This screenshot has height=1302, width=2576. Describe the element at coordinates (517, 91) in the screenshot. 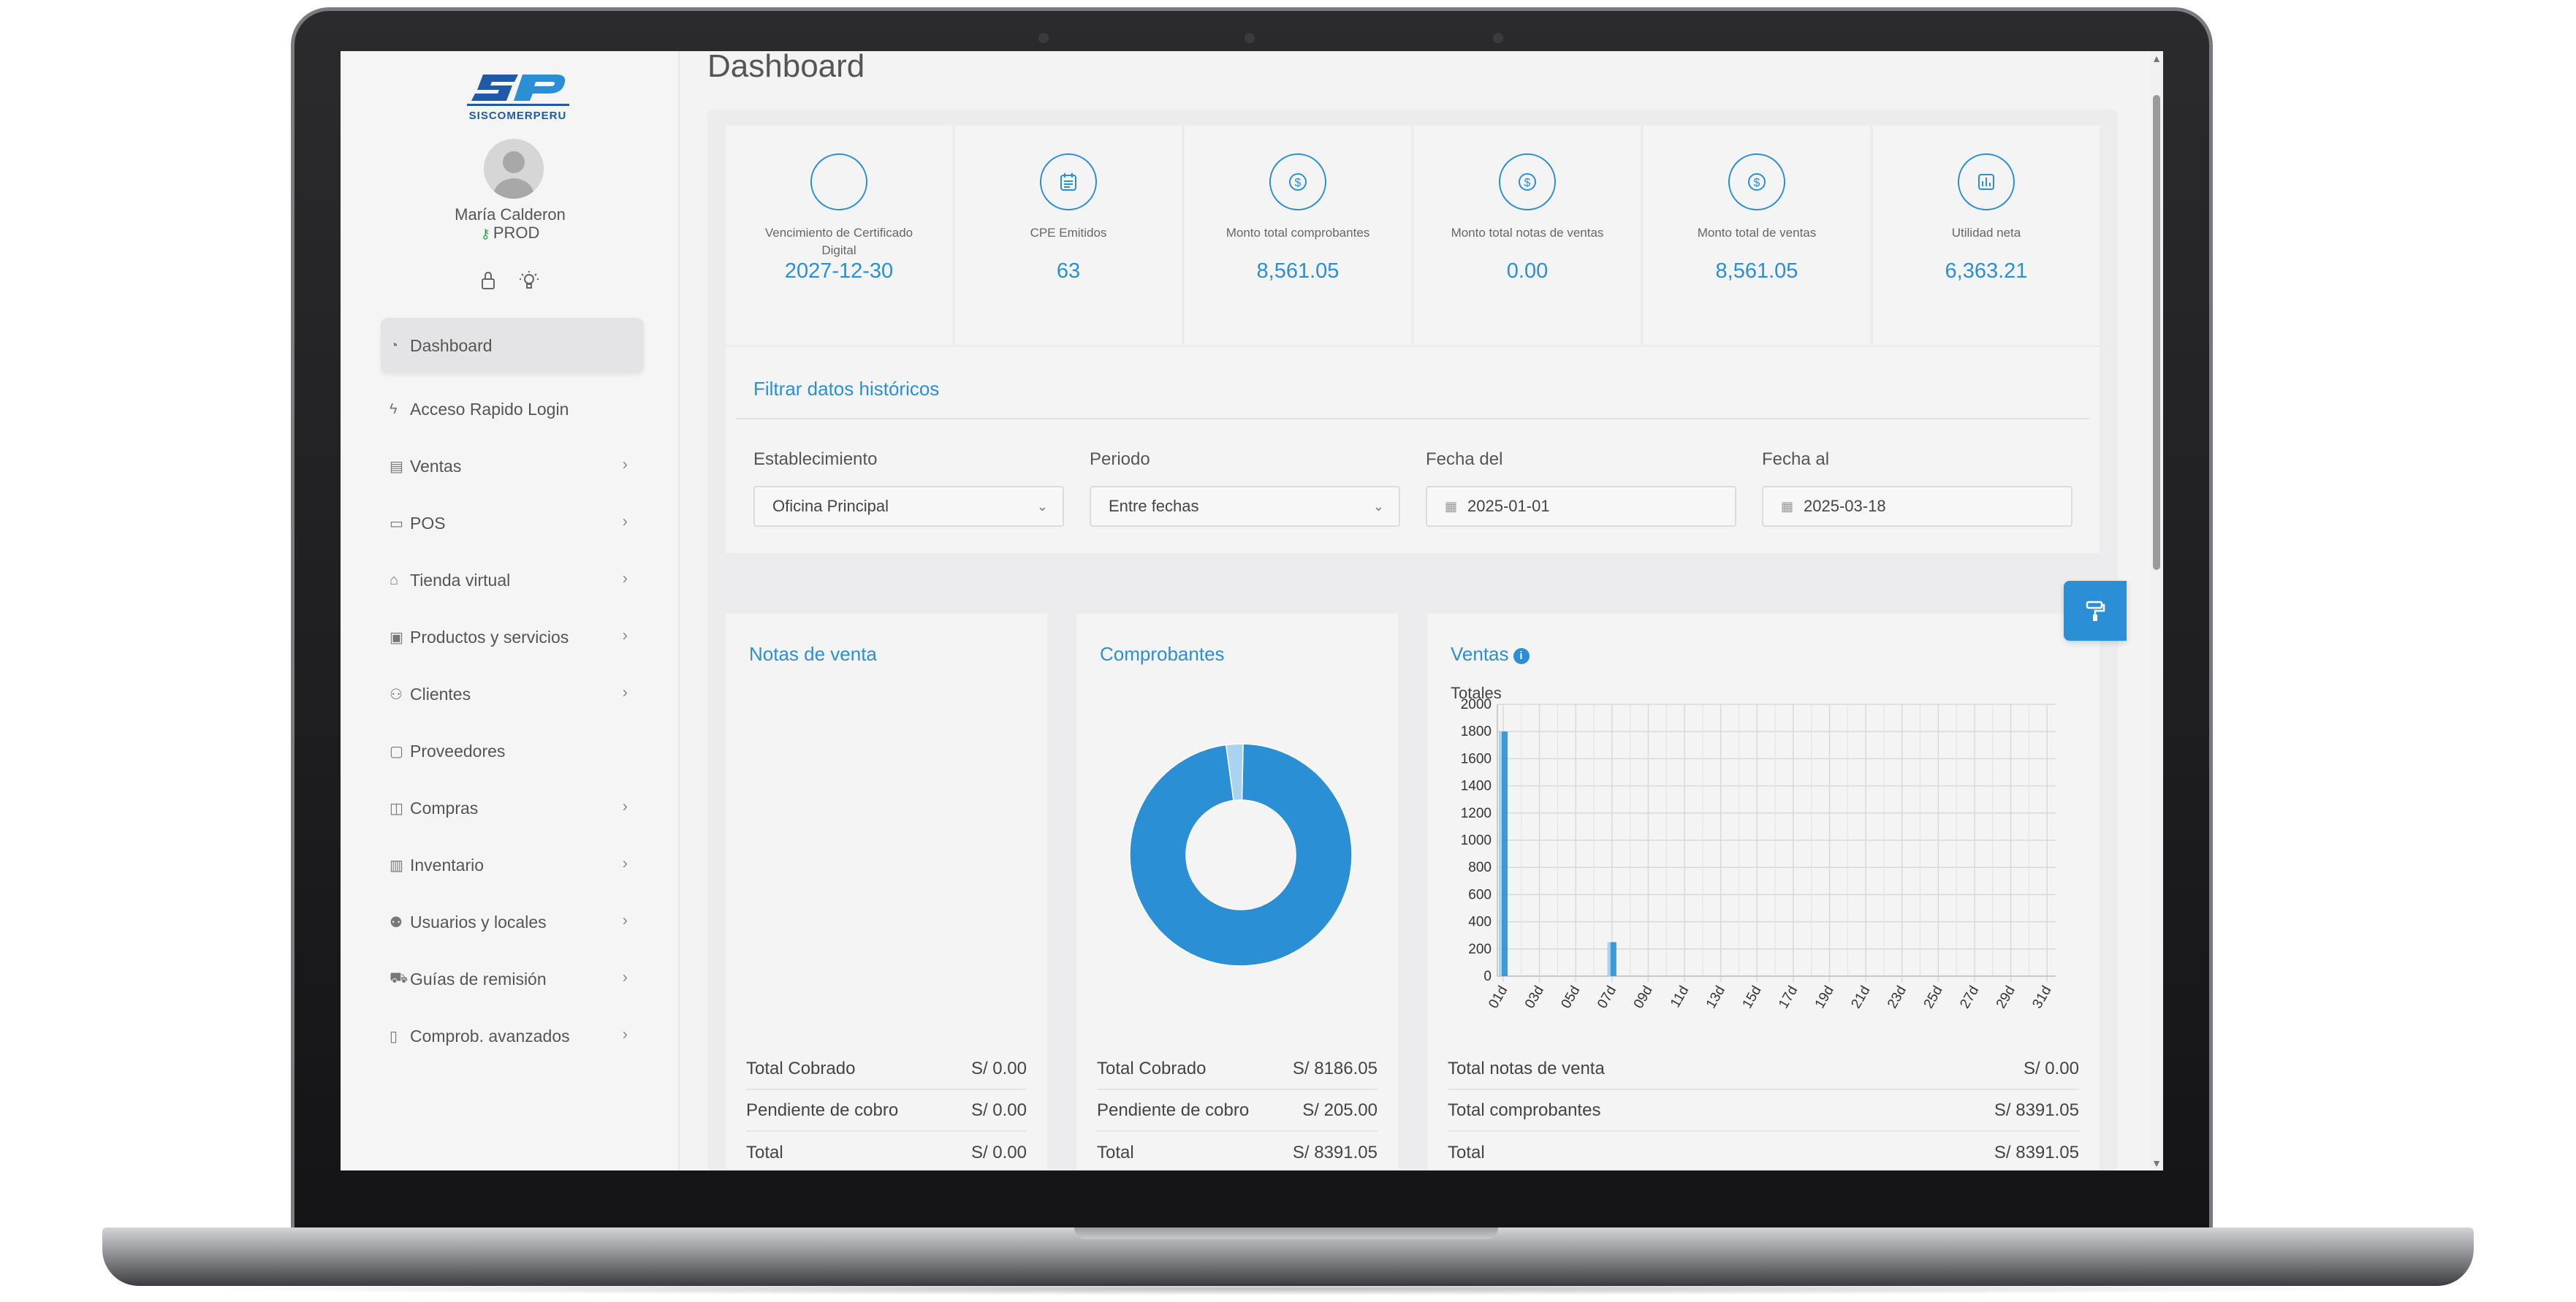

I see `sp-logo-icon` at that location.